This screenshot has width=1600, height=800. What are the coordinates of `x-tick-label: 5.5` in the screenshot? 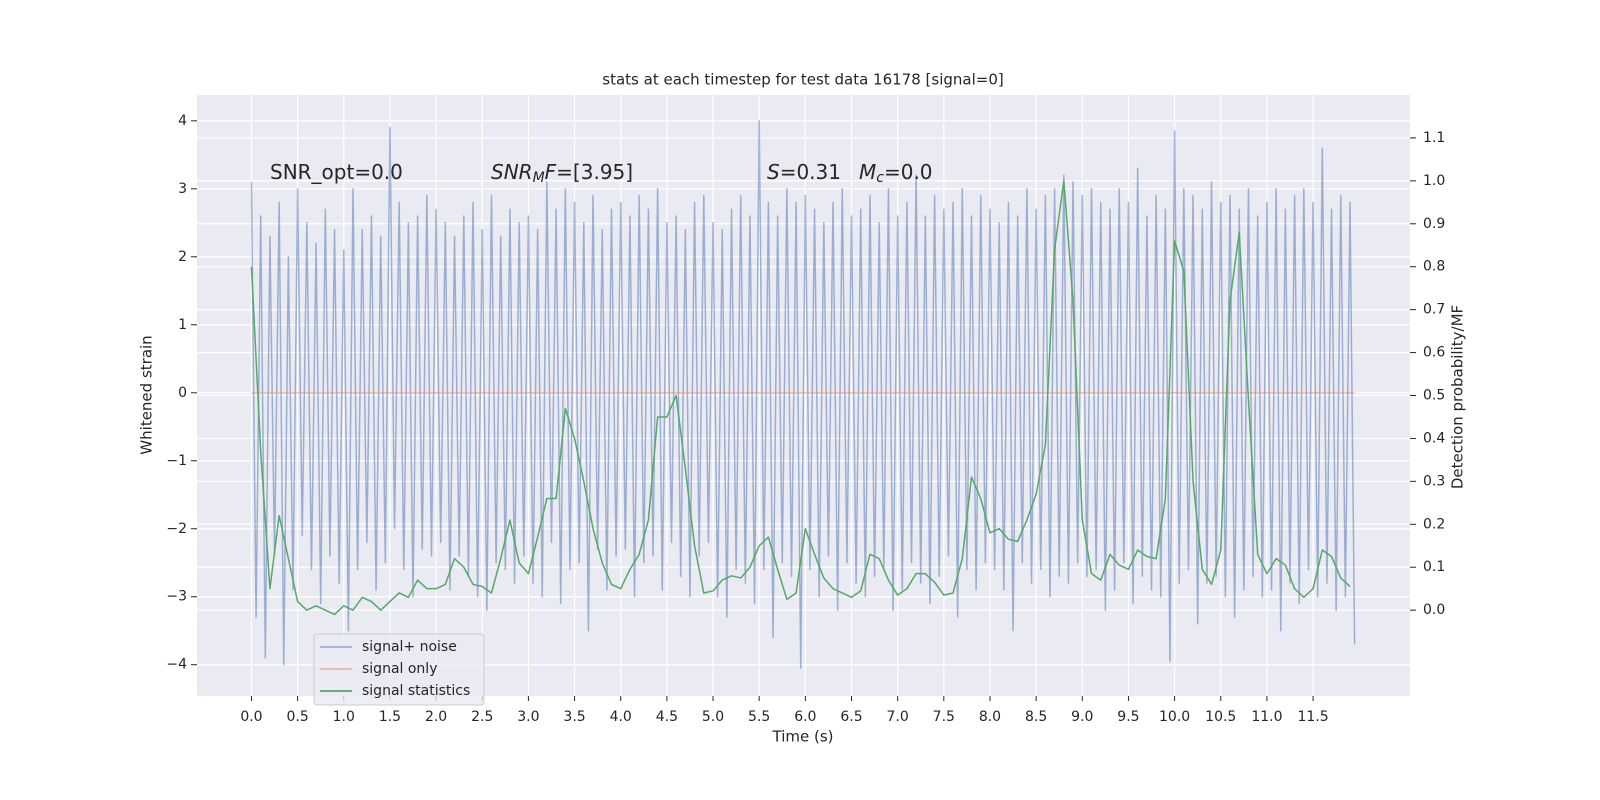 It's located at (759, 717).